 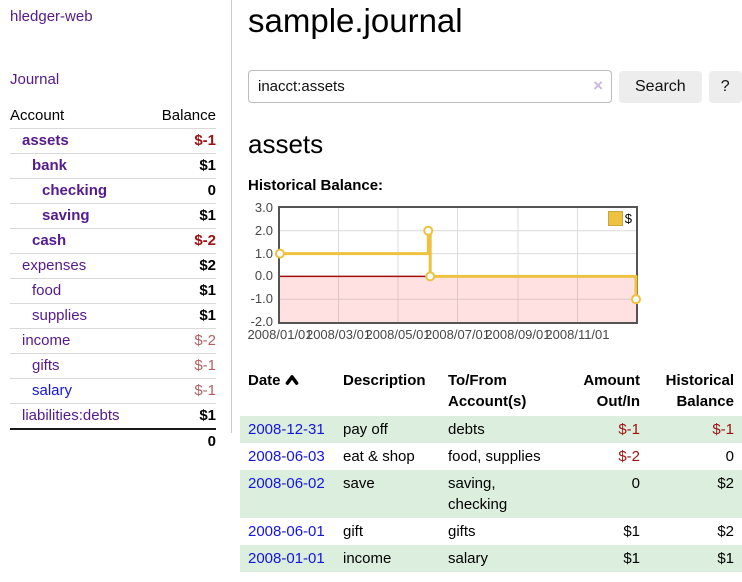 What do you see at coordinates (263, 253) in the screenshot?
I see `y-tick-label: 1.0` at bounding box center [263, 253].